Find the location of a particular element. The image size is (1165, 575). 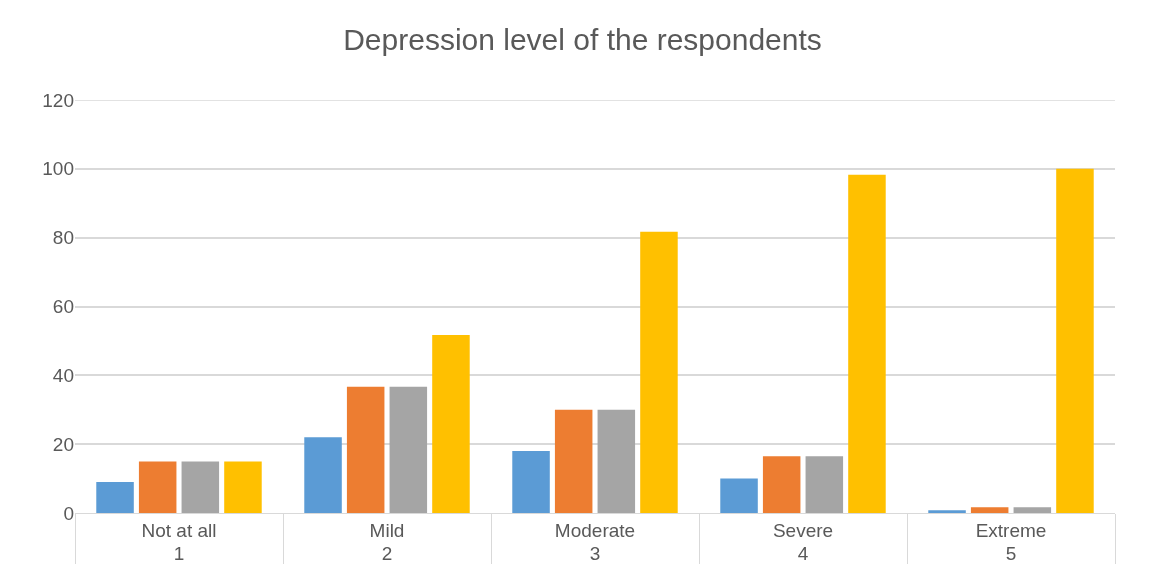

category-label: Not at all 1 is located at coordinates (179, 541).